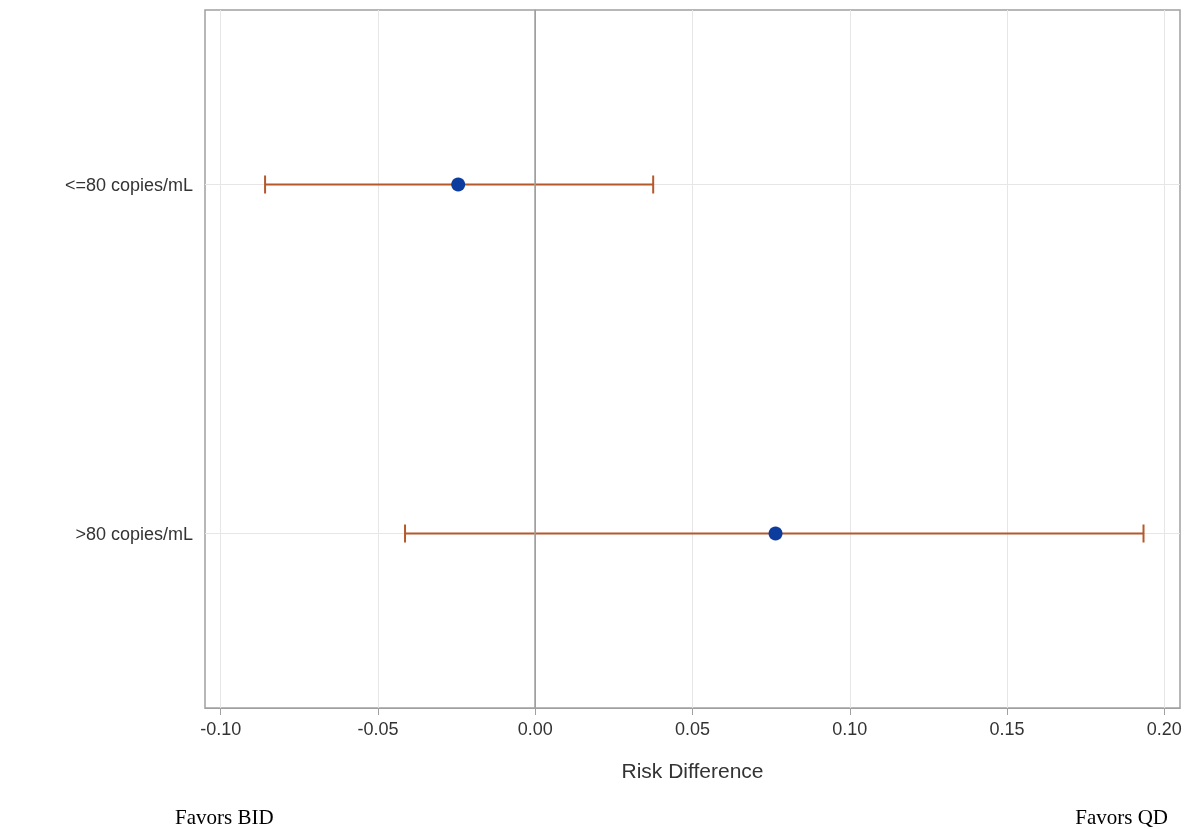  I want to click on x-tick-label: 0.15, so click(1007, 729).